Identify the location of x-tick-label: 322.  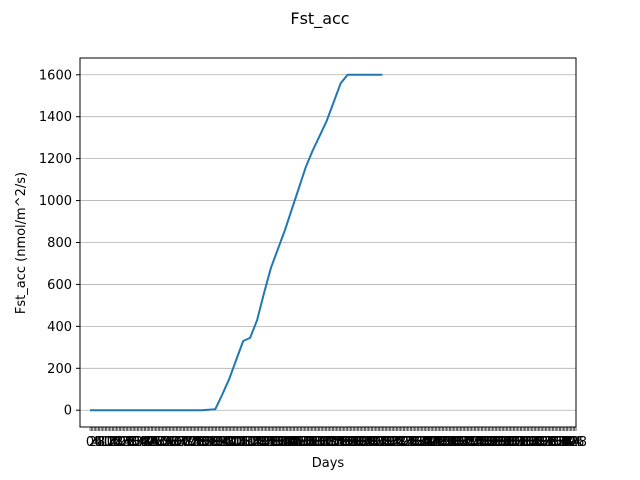
(538, 442).